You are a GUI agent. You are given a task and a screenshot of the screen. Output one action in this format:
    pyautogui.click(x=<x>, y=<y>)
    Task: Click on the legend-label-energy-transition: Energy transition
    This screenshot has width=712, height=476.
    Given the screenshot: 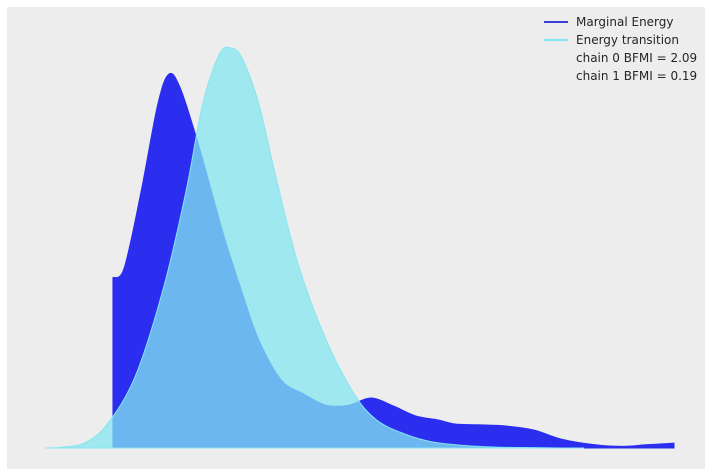 What is the action you would take?
    pyautogui.click(x=627, y=40)
    